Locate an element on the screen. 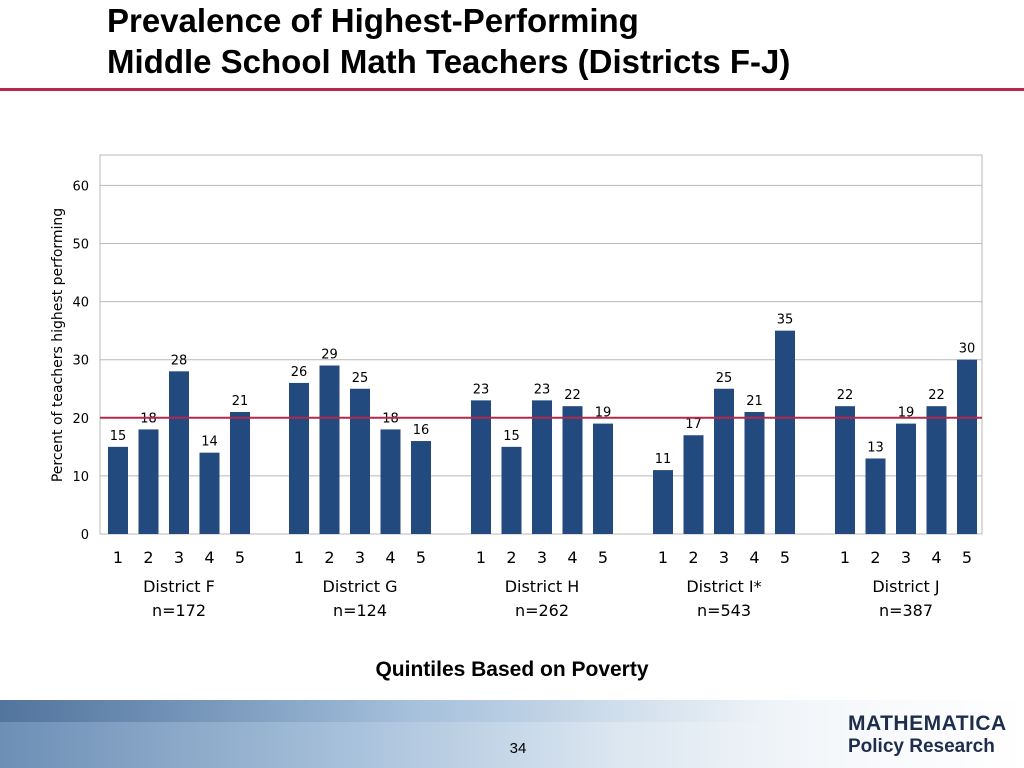  y-tick-label: 40 is located at coordinates (80, 303).